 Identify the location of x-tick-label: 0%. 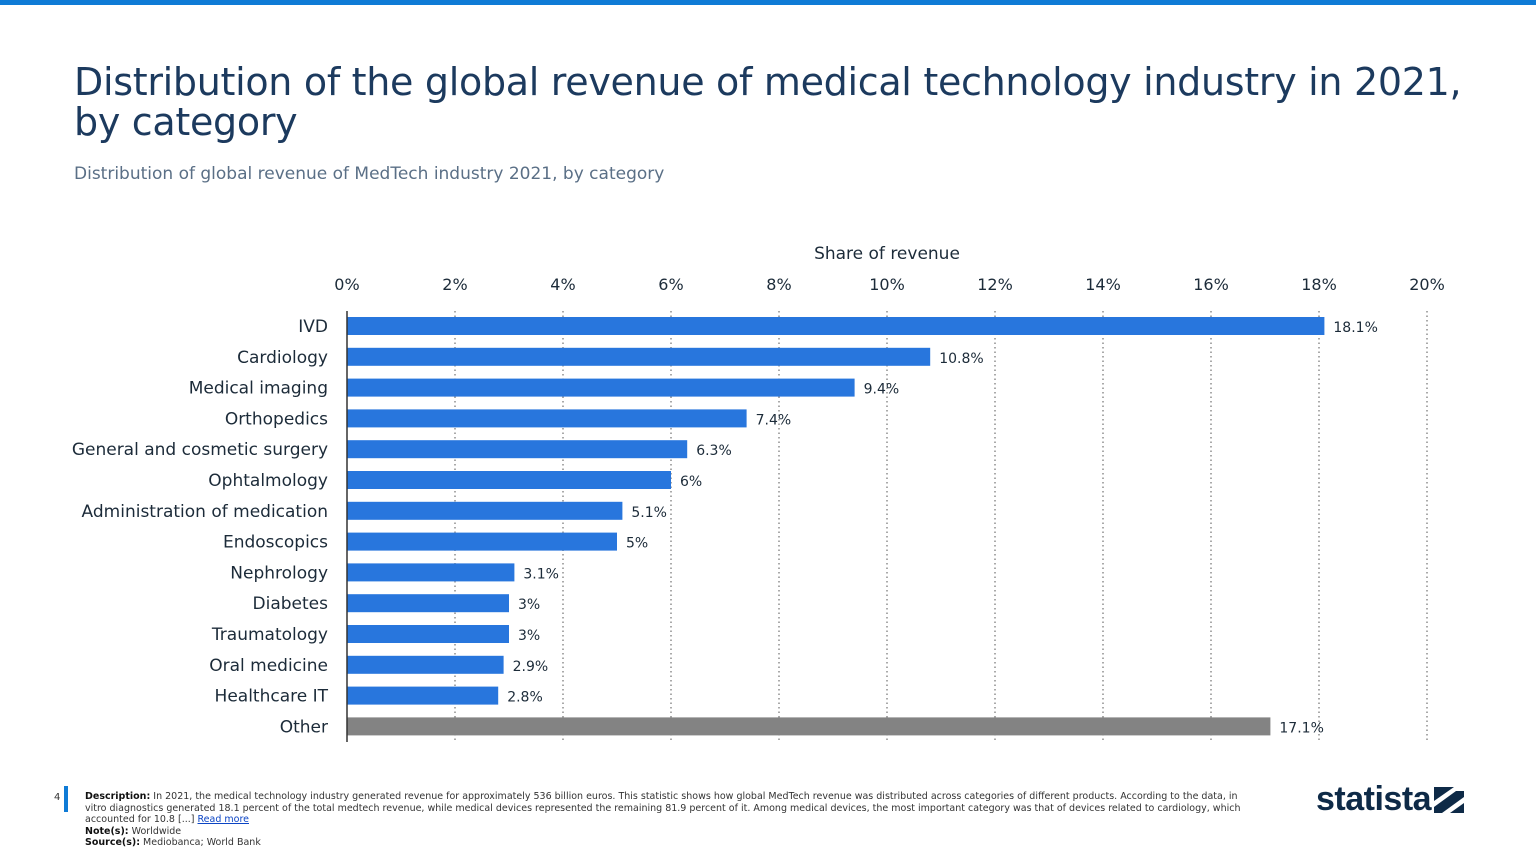
(346, 284).